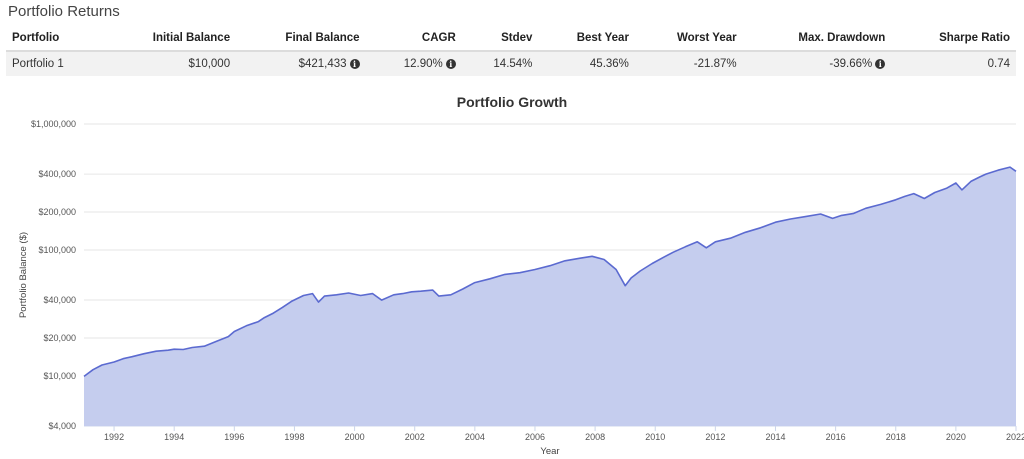  What do you see at coordinates (53, 124) in the screenshot?
I see `y-tick-label: $1,000,000` at bounding box center [53, 124].